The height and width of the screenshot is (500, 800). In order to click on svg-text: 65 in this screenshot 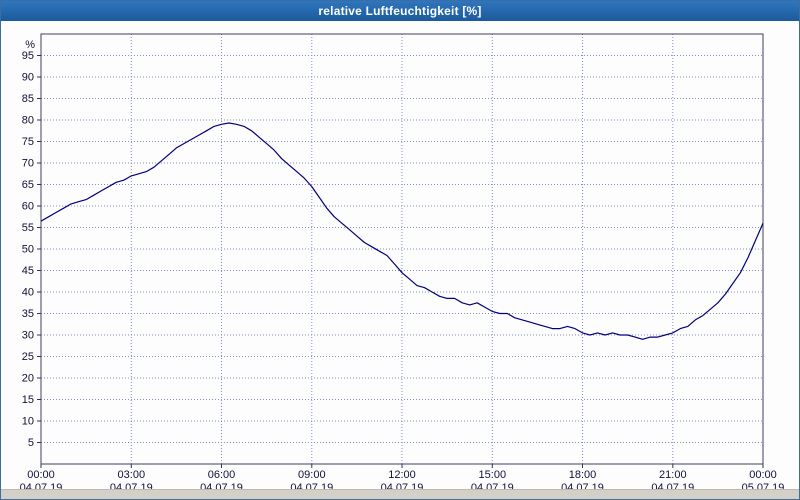, I will do `click(28, 185)`.